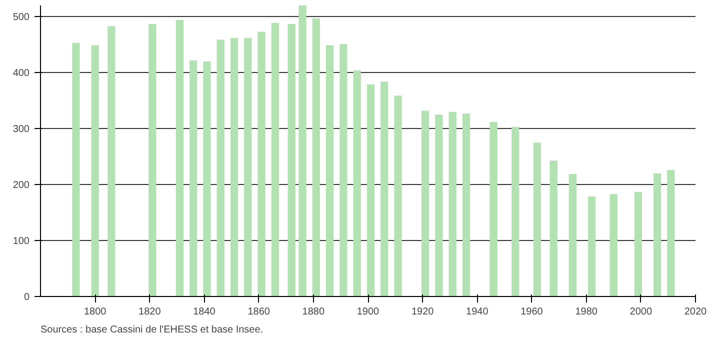 This screenshot has height=340, width=710. What do you see at coordinates (259, 312) in the screenshot?
I see `x-tick-label: 1860` at bounding box center [259, 312].